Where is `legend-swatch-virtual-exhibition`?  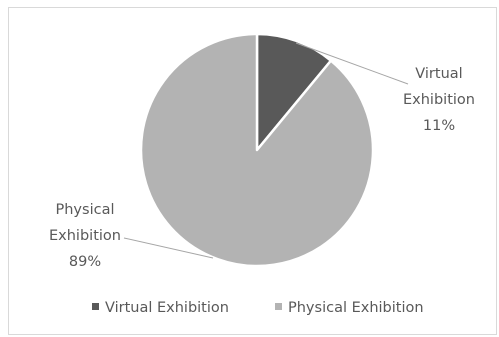
legend-swatch-virtual-exhibition is located at coordinates (95, 306).